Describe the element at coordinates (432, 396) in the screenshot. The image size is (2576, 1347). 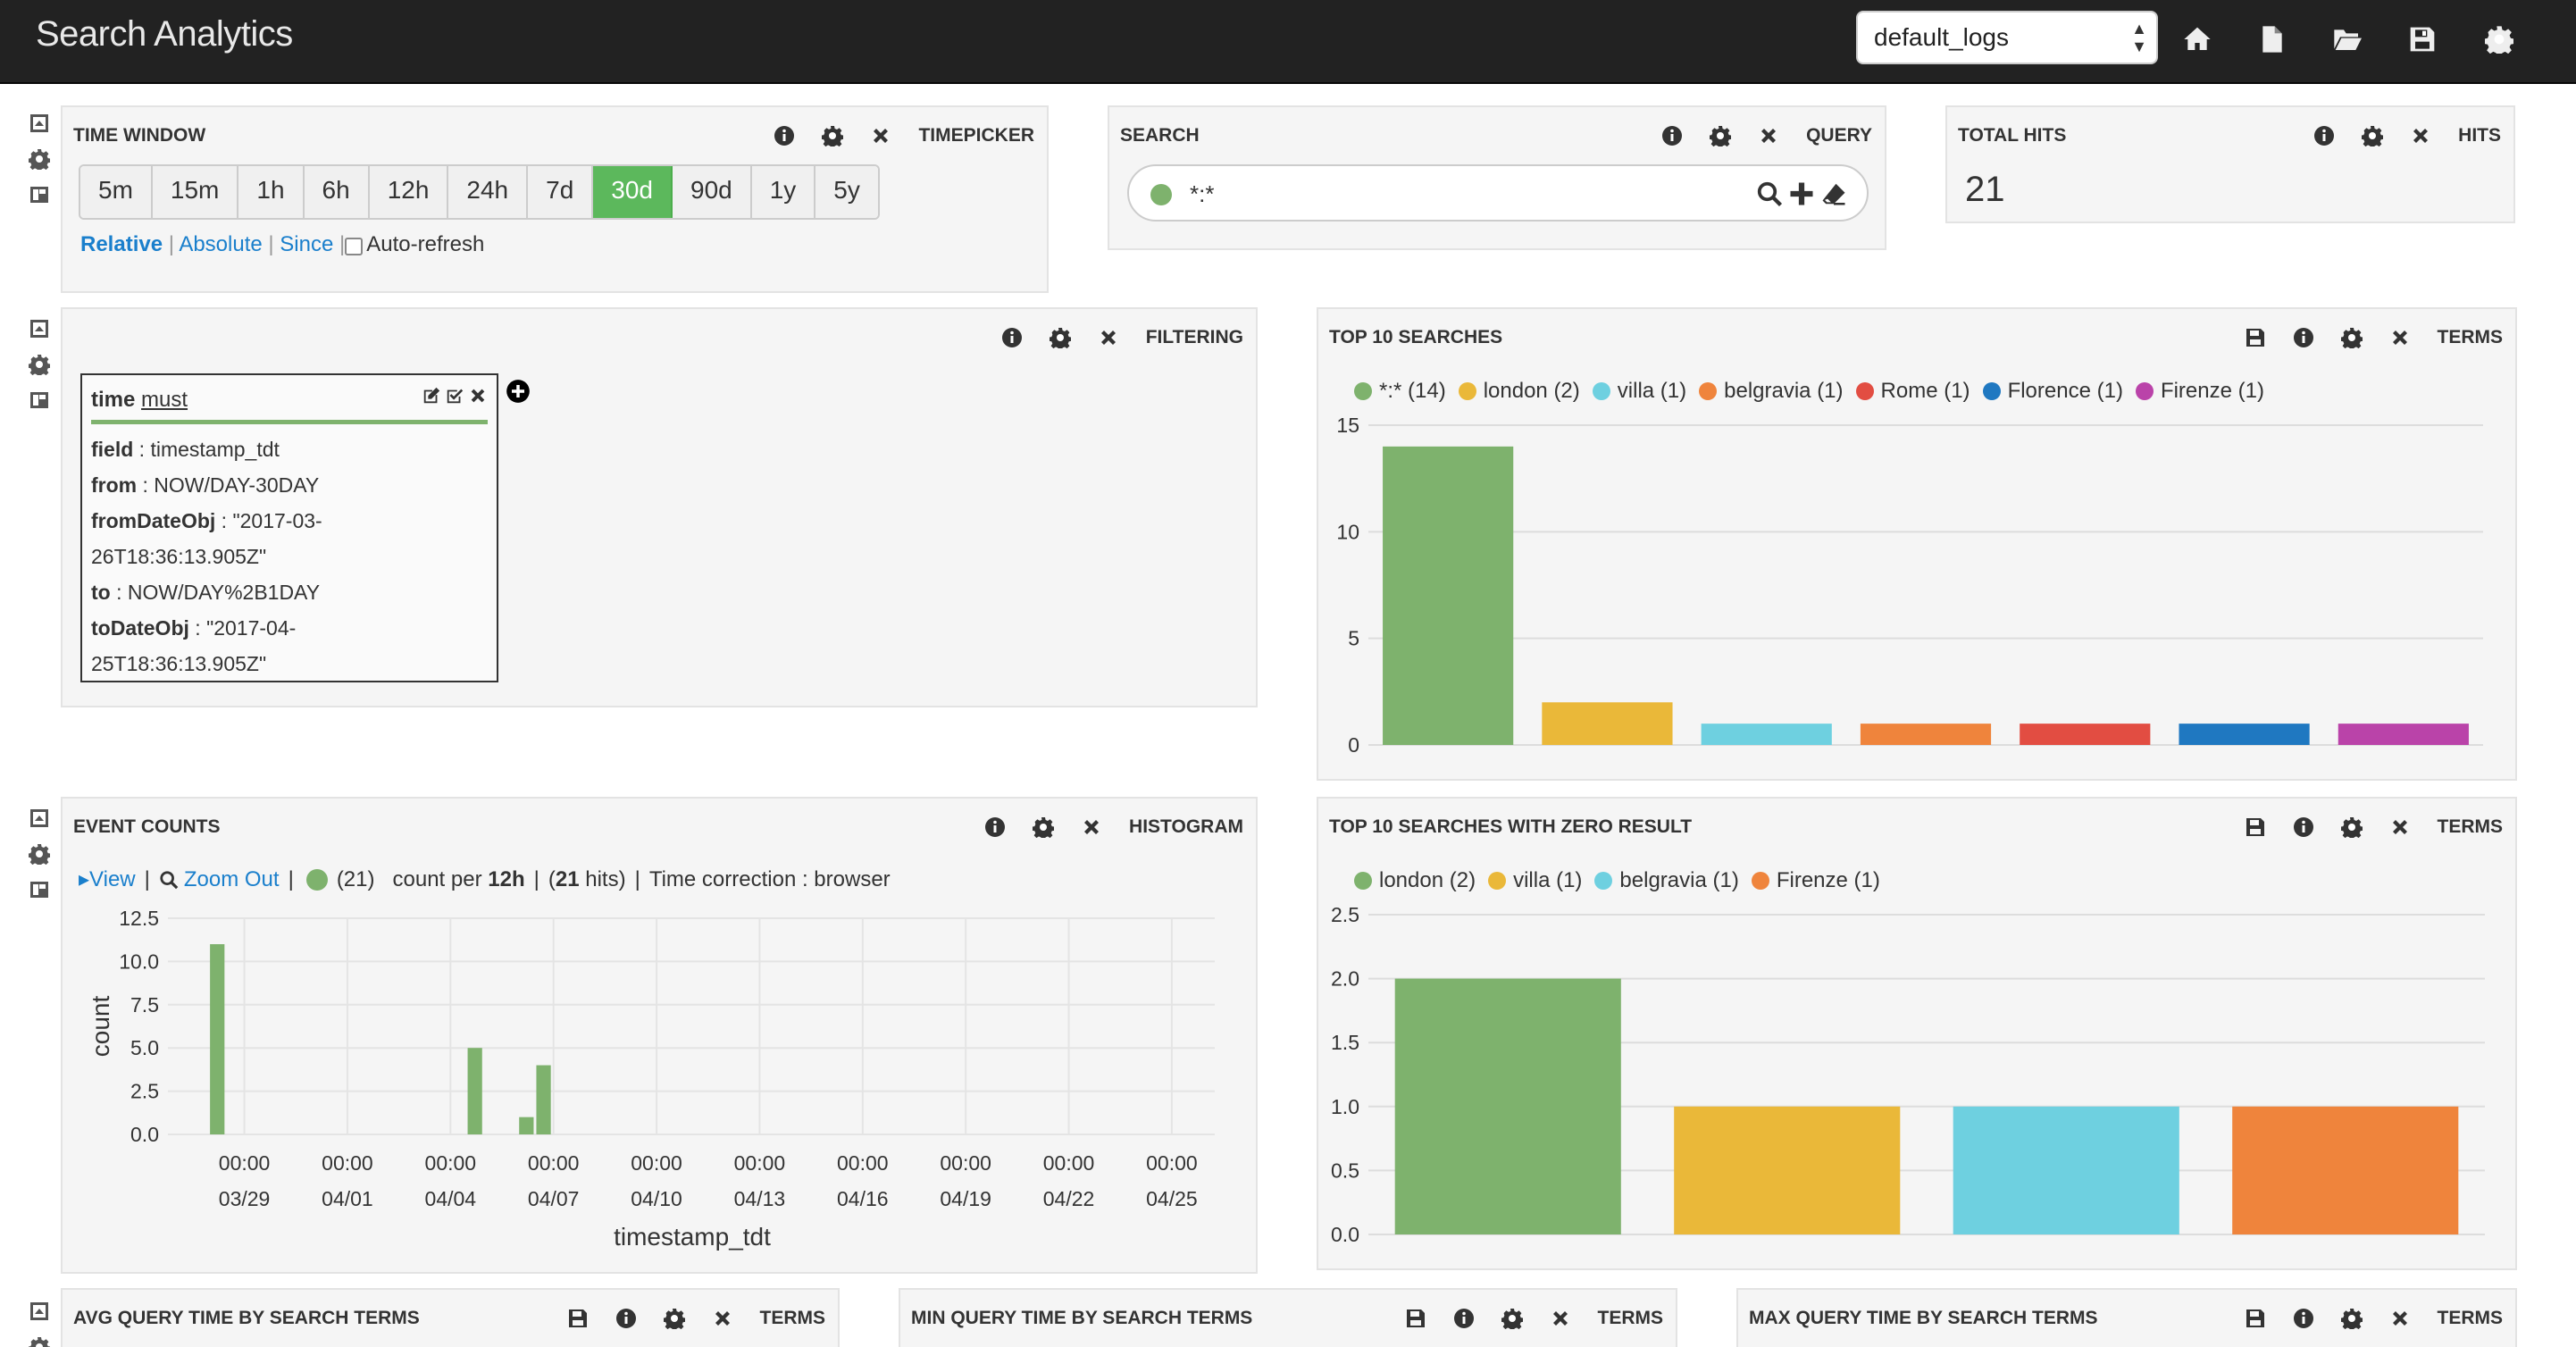
I see `edit-icon` at that location.